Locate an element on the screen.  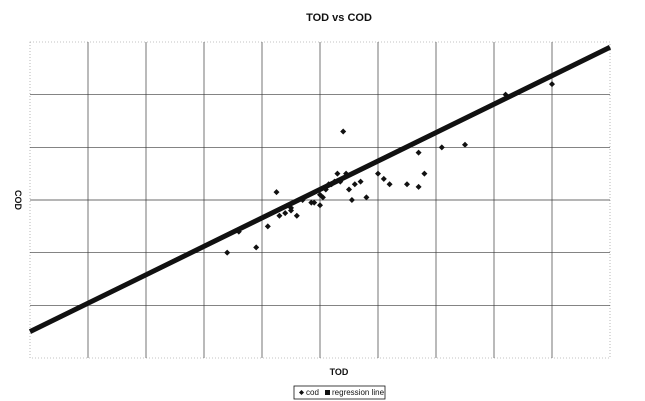
legend-regression-label: regression line is located at coordinates (358, 392).